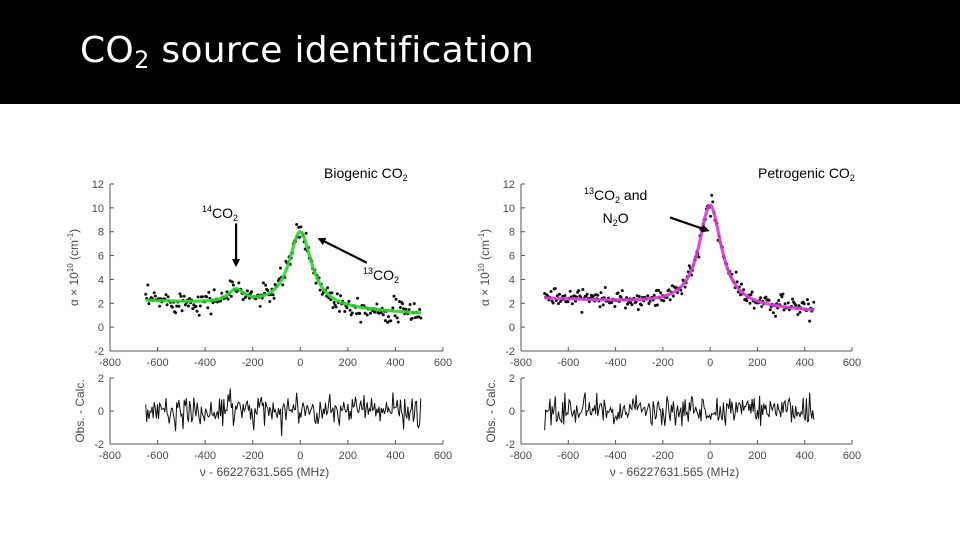 This screenshot has width=960, height=540. What do you see at coordinates (283, 412) in the screenshot?
I see `residual-trace` at bounding box center [283, 412].